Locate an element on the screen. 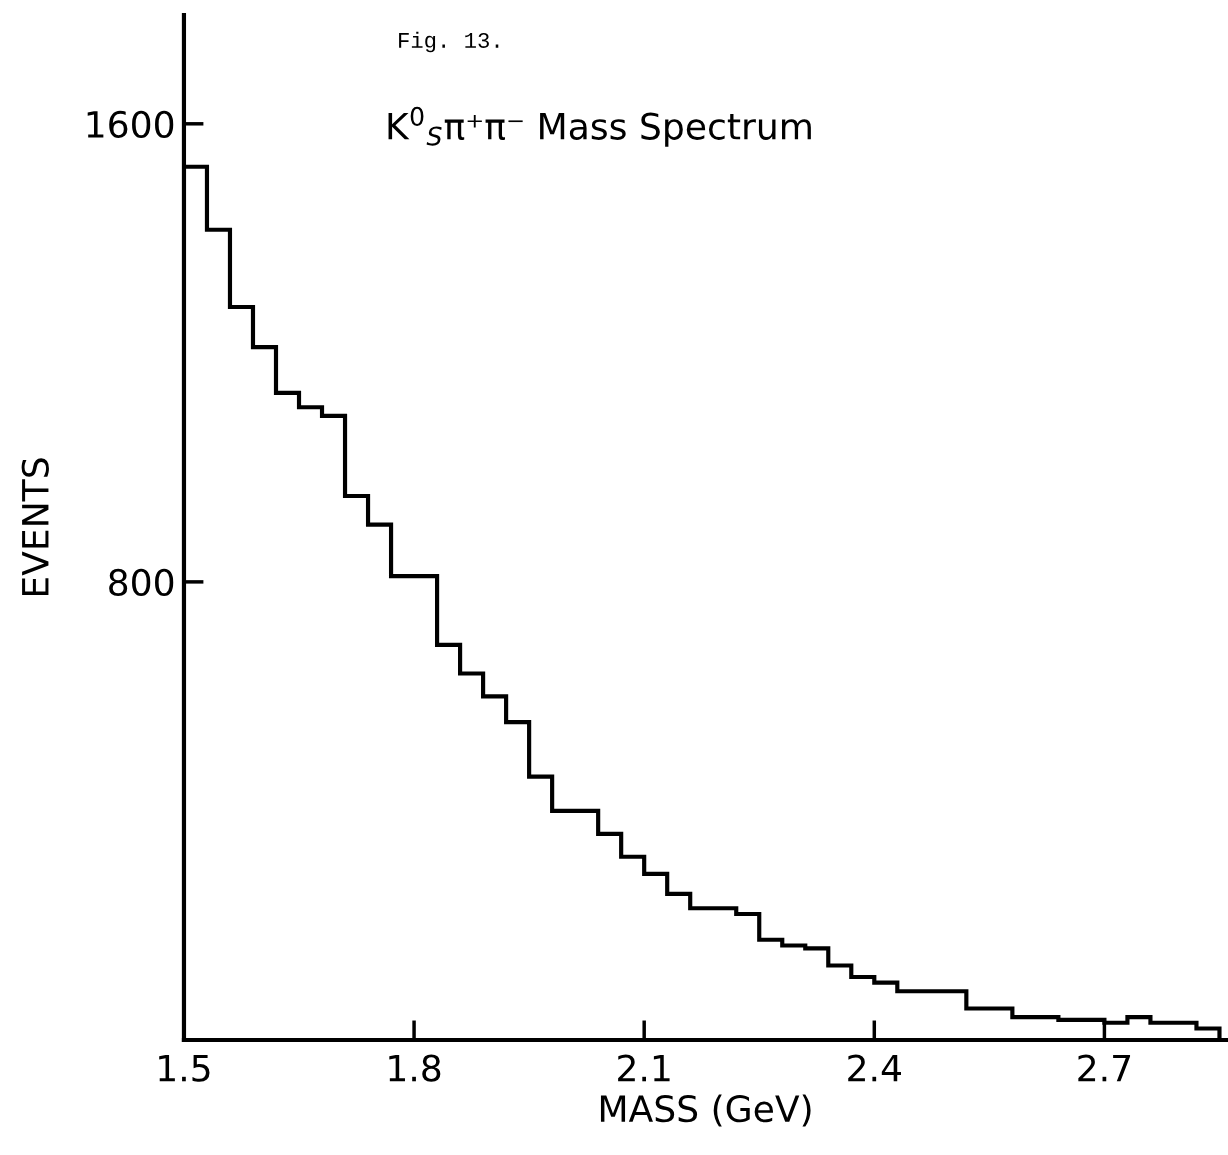  text: K$^{0}$$_{S}$π⁺π⁻ Mass Spectrum is located at coordinates (599, 126).